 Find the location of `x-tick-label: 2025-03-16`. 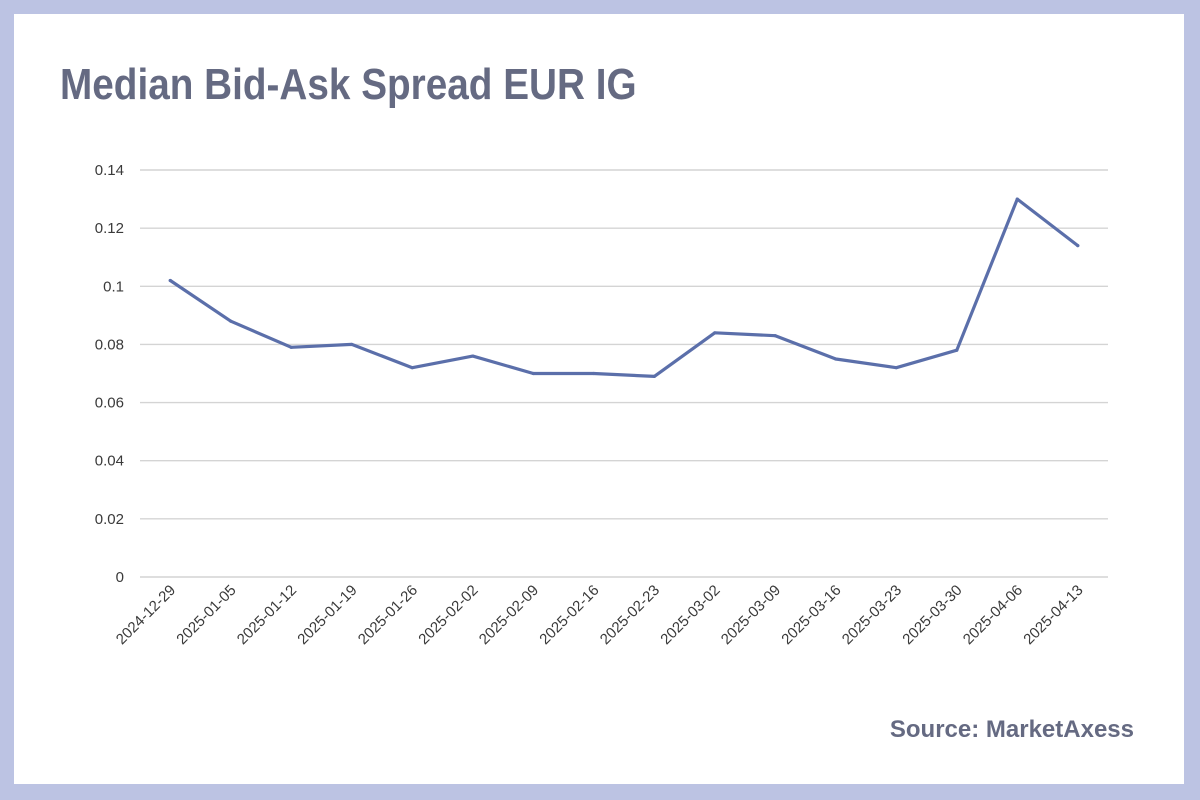

x-tick-label: 2025-03-16 is located at coordinates (811, 615).